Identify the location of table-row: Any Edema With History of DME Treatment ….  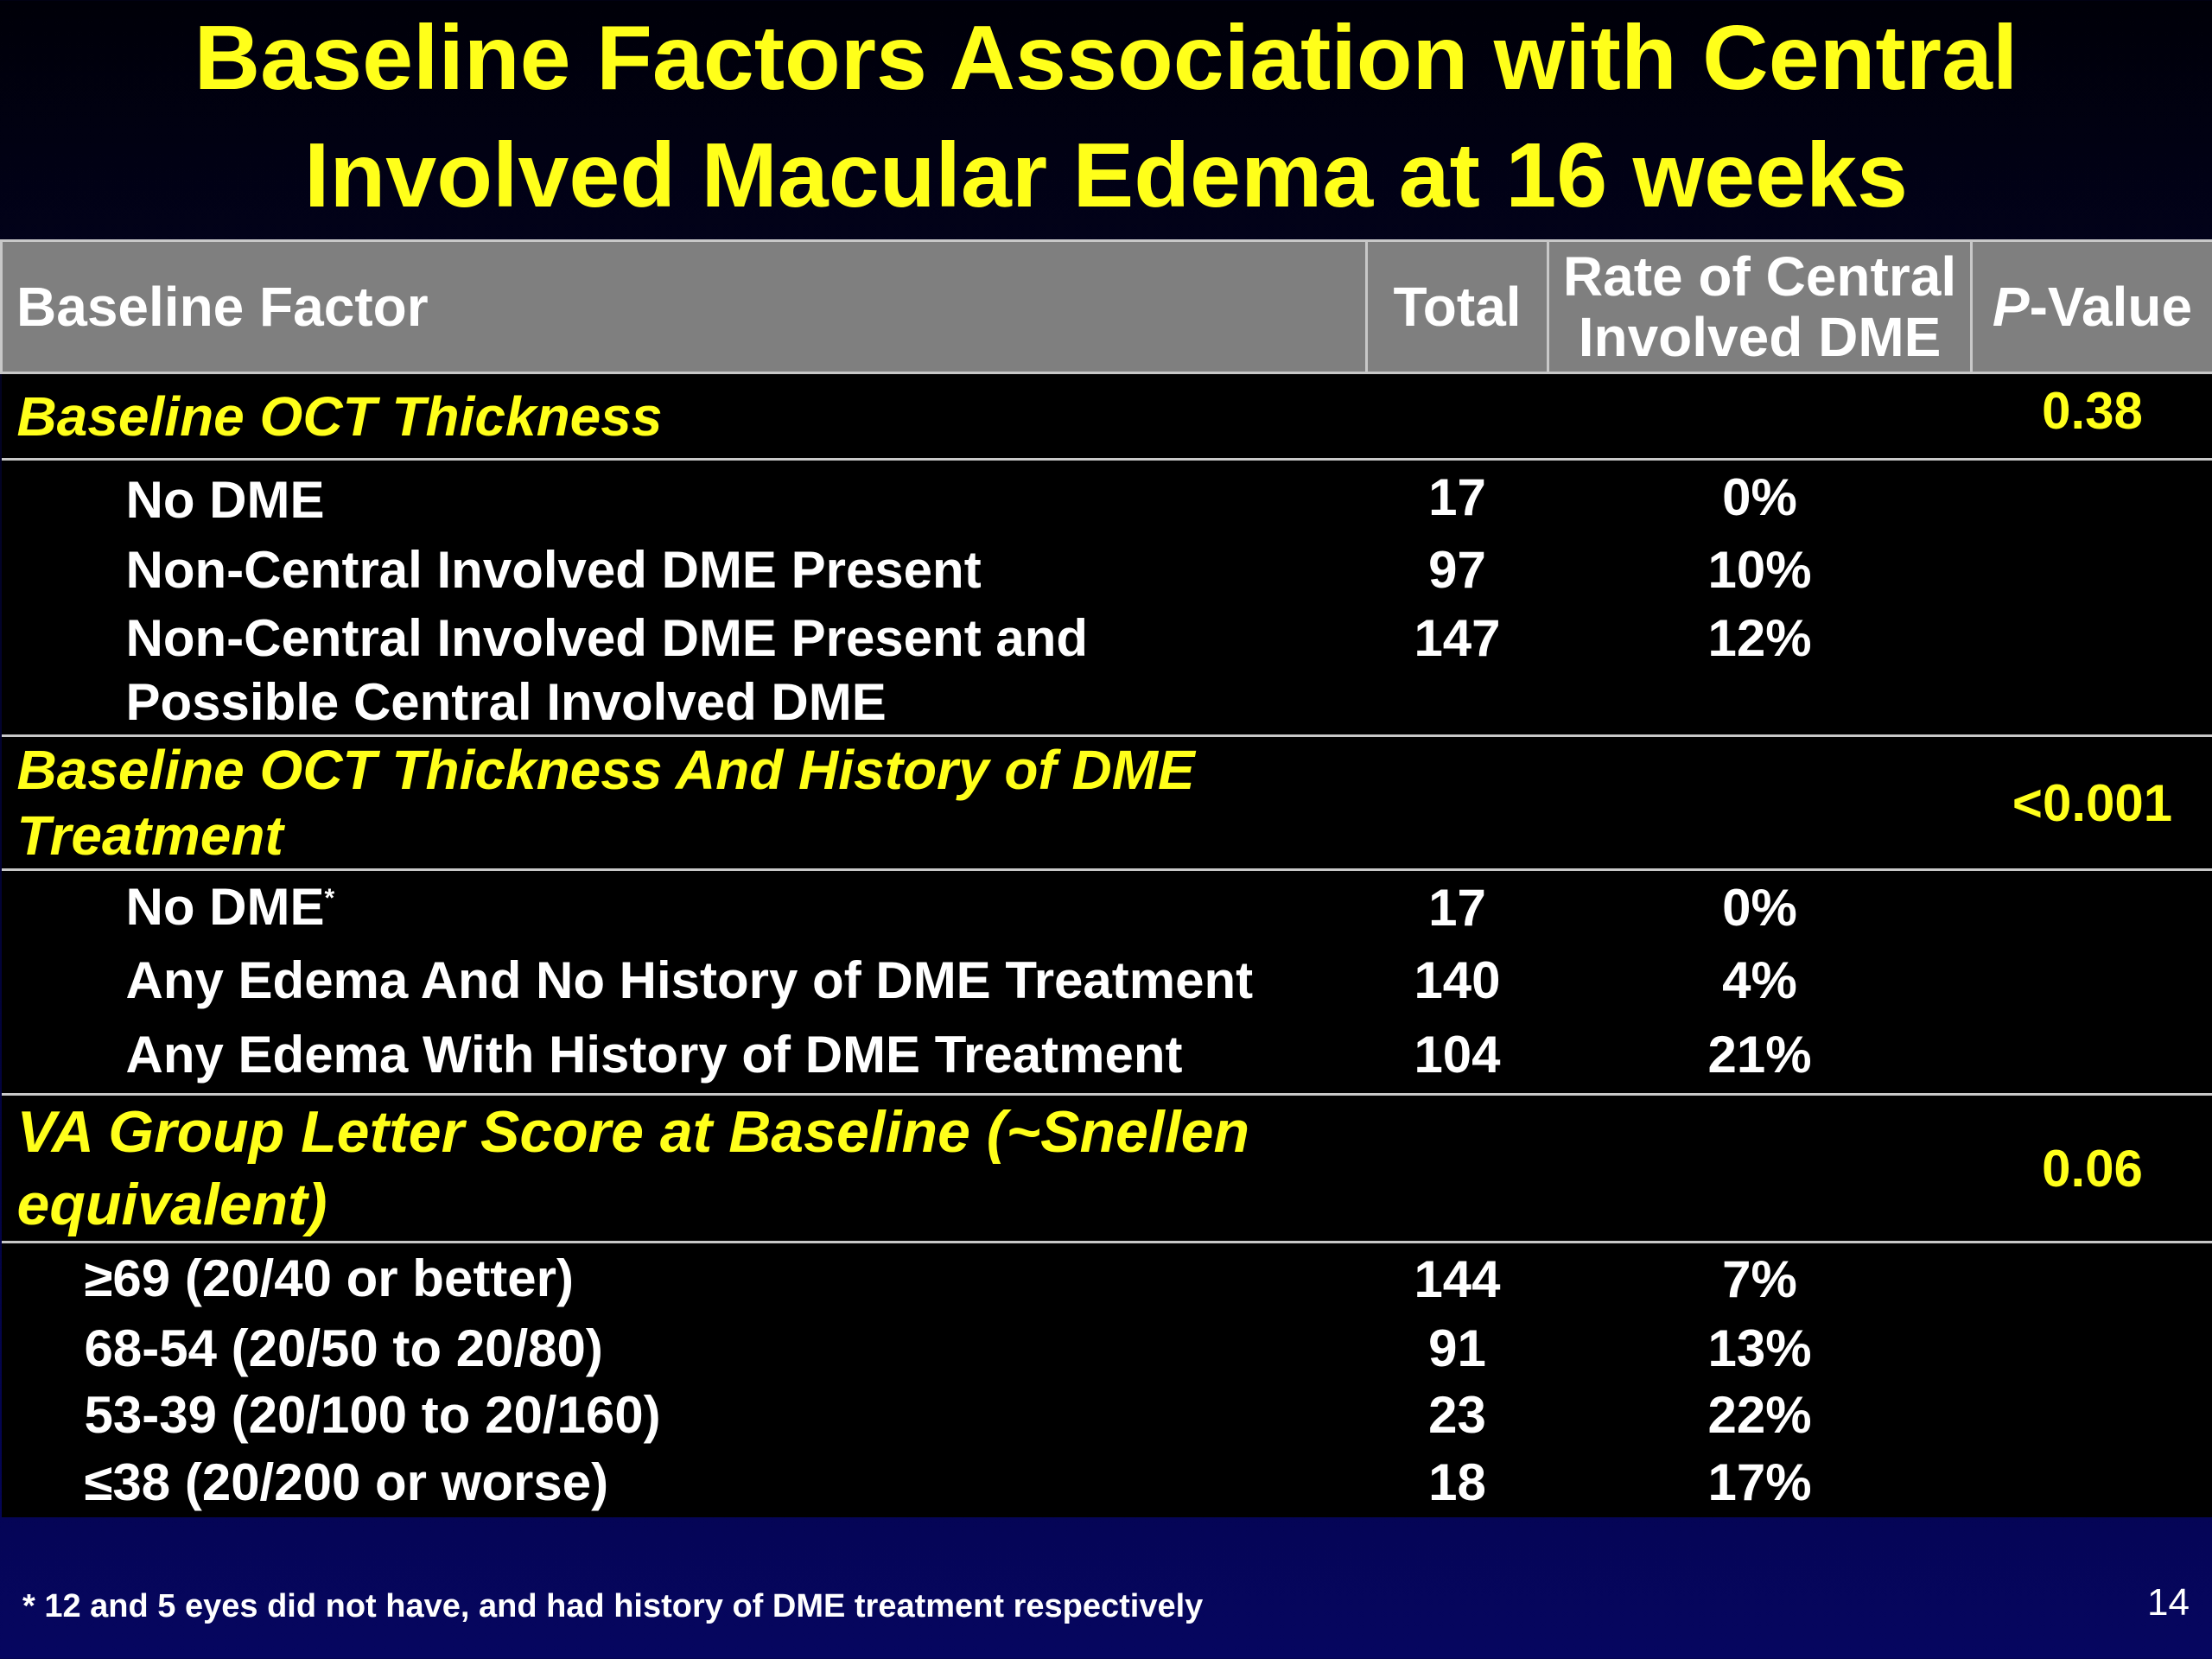
(1106, 1055).